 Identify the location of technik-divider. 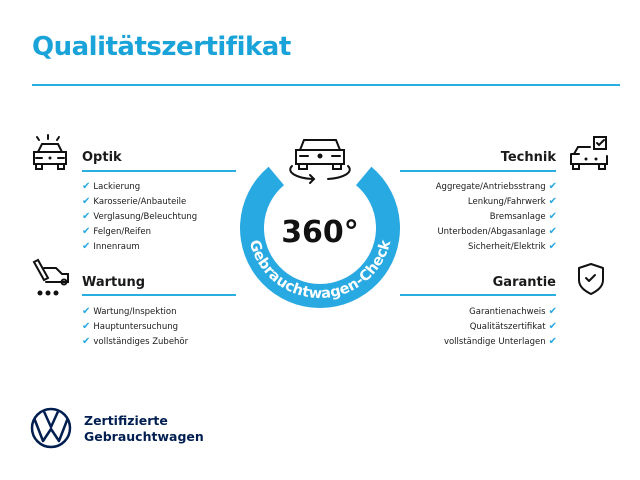
(478, 171).